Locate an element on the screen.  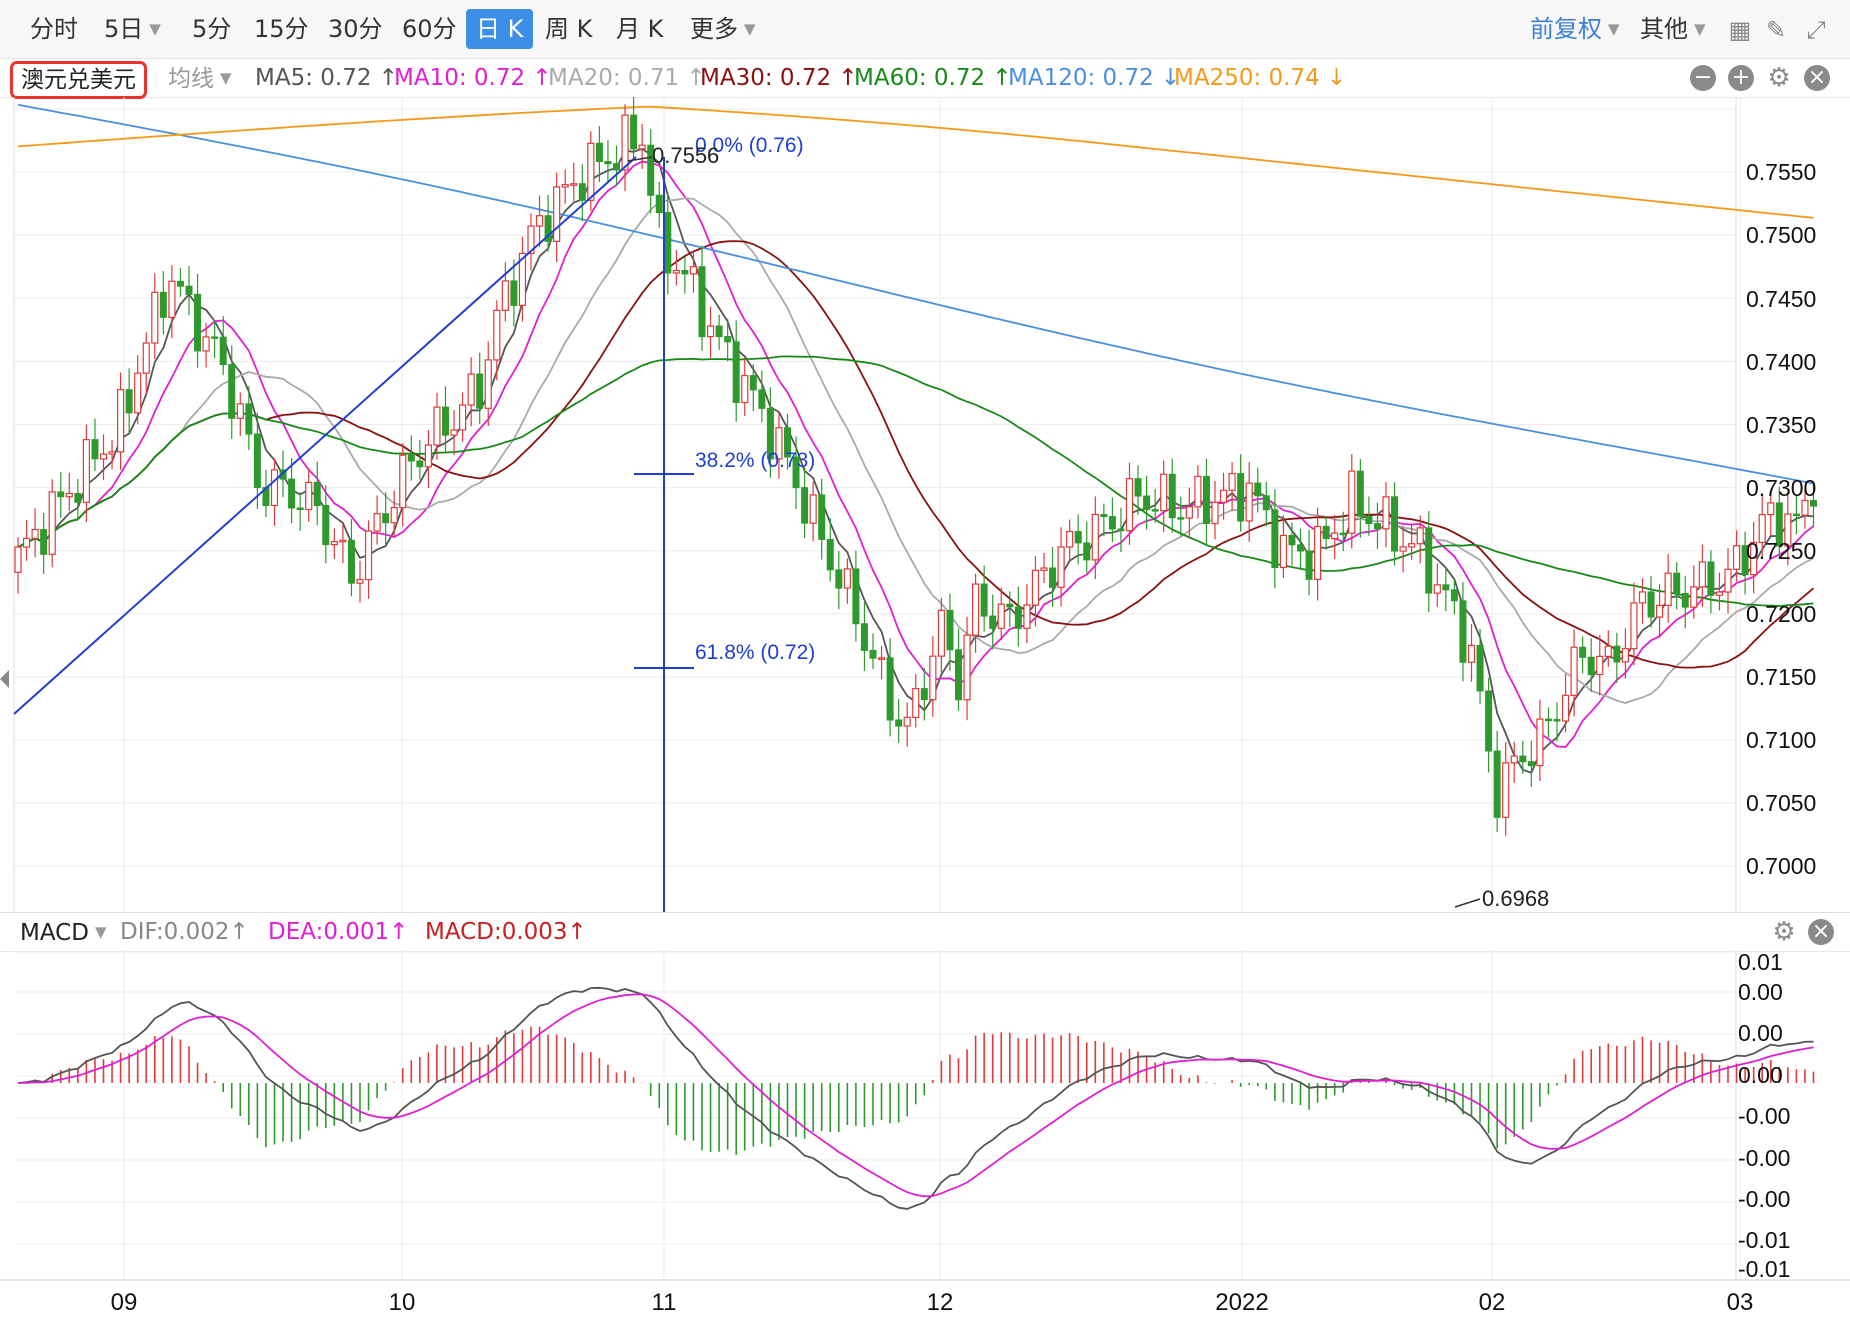
x-tick-label: 2022 is located at coordinates (1241, 1302).